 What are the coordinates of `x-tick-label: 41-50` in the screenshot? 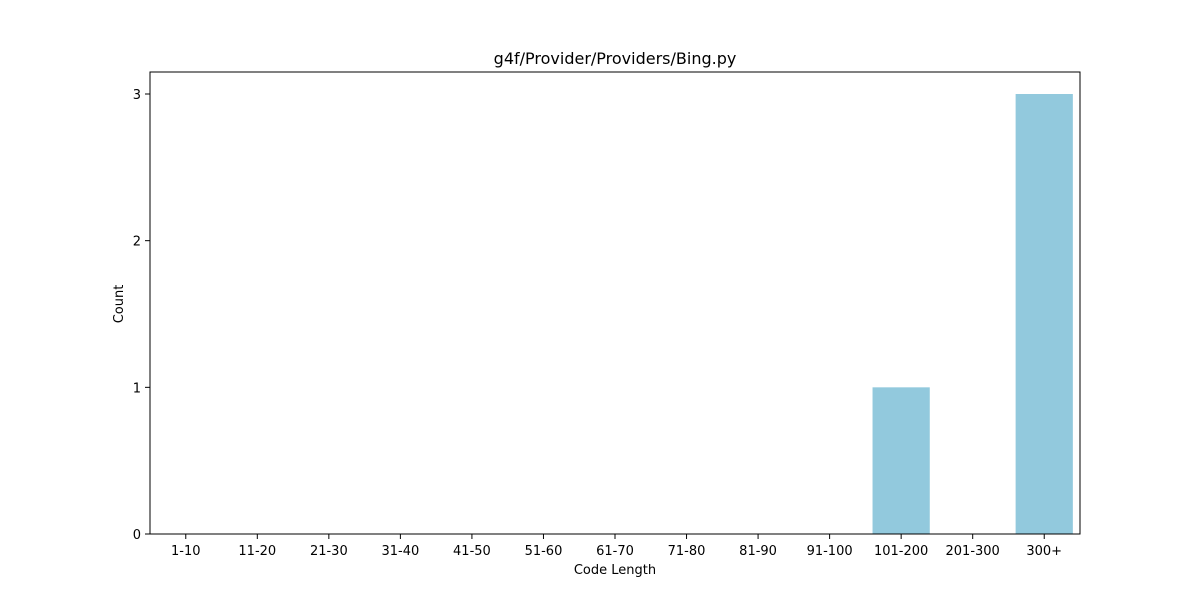 It's located at (472, 551).